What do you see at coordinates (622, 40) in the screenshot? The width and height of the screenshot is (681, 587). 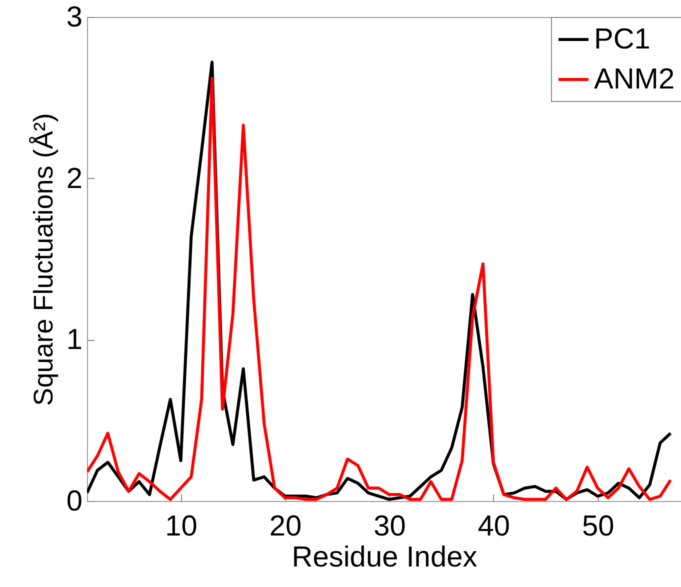 I see `legend-label: PC1` at bounding box center [622, 40].